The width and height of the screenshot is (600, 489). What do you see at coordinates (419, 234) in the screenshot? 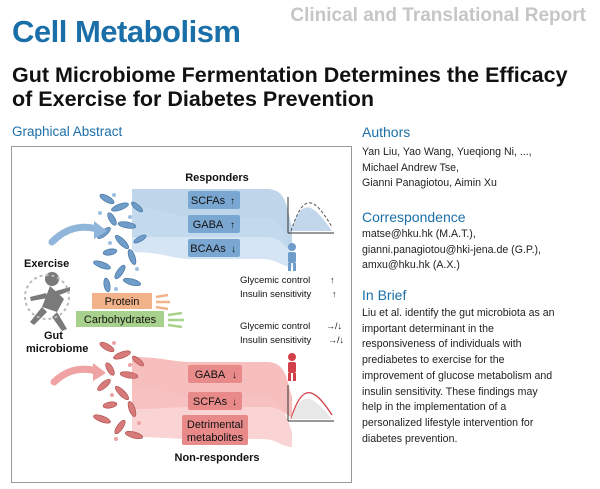
I see `correspondence-email: matse@hku.hk (M.A.T.),` at bounding box center [419, 234].